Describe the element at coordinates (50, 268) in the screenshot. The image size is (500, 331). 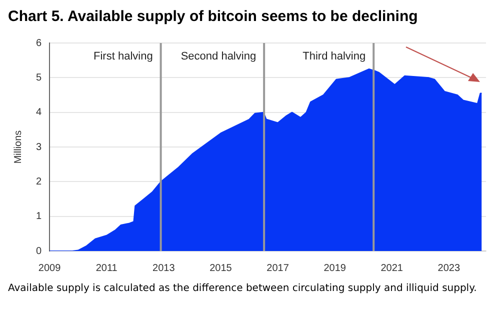
I see `x-tick-label: 2009` at that location.